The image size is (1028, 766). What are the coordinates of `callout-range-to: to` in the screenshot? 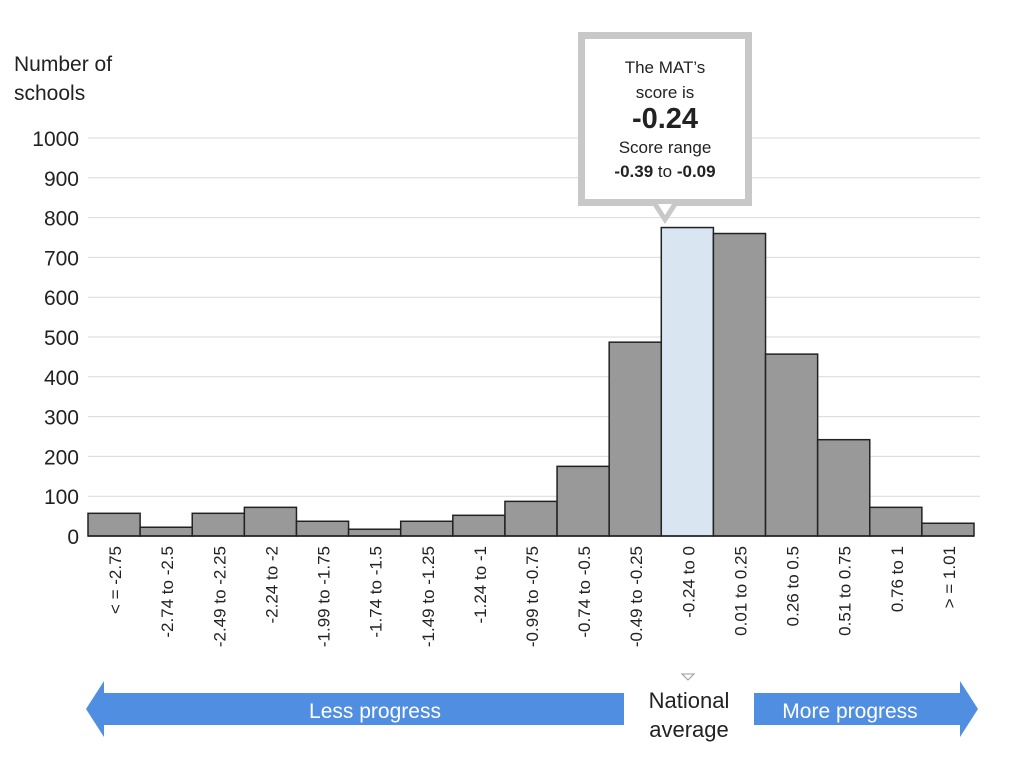 It's located at (665, 171).